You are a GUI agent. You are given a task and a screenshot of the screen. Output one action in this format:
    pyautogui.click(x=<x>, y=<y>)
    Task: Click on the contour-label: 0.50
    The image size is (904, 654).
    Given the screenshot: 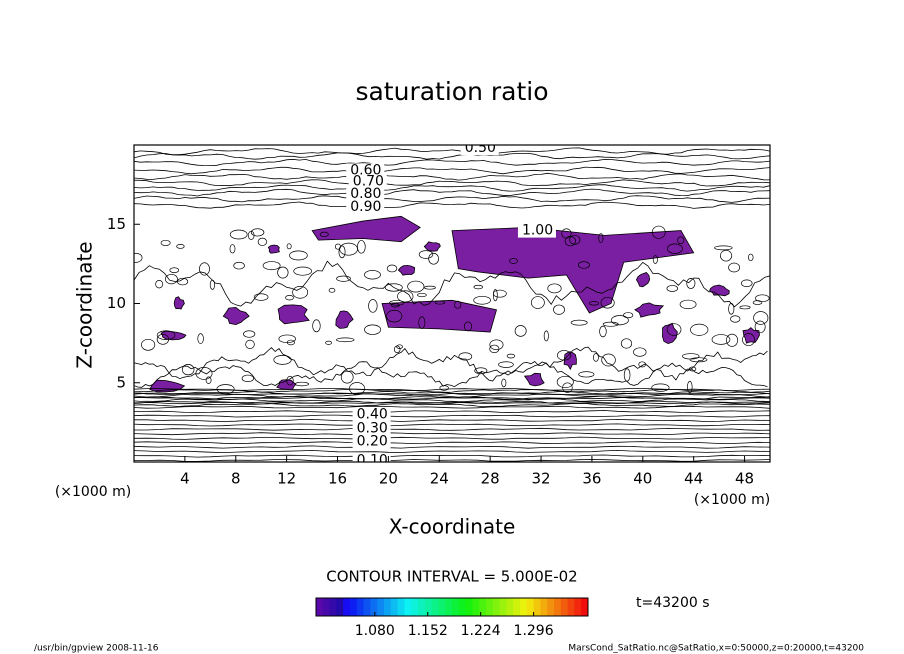 What is the action you would take?
    pyautogui.click(x=480, y=148)
    